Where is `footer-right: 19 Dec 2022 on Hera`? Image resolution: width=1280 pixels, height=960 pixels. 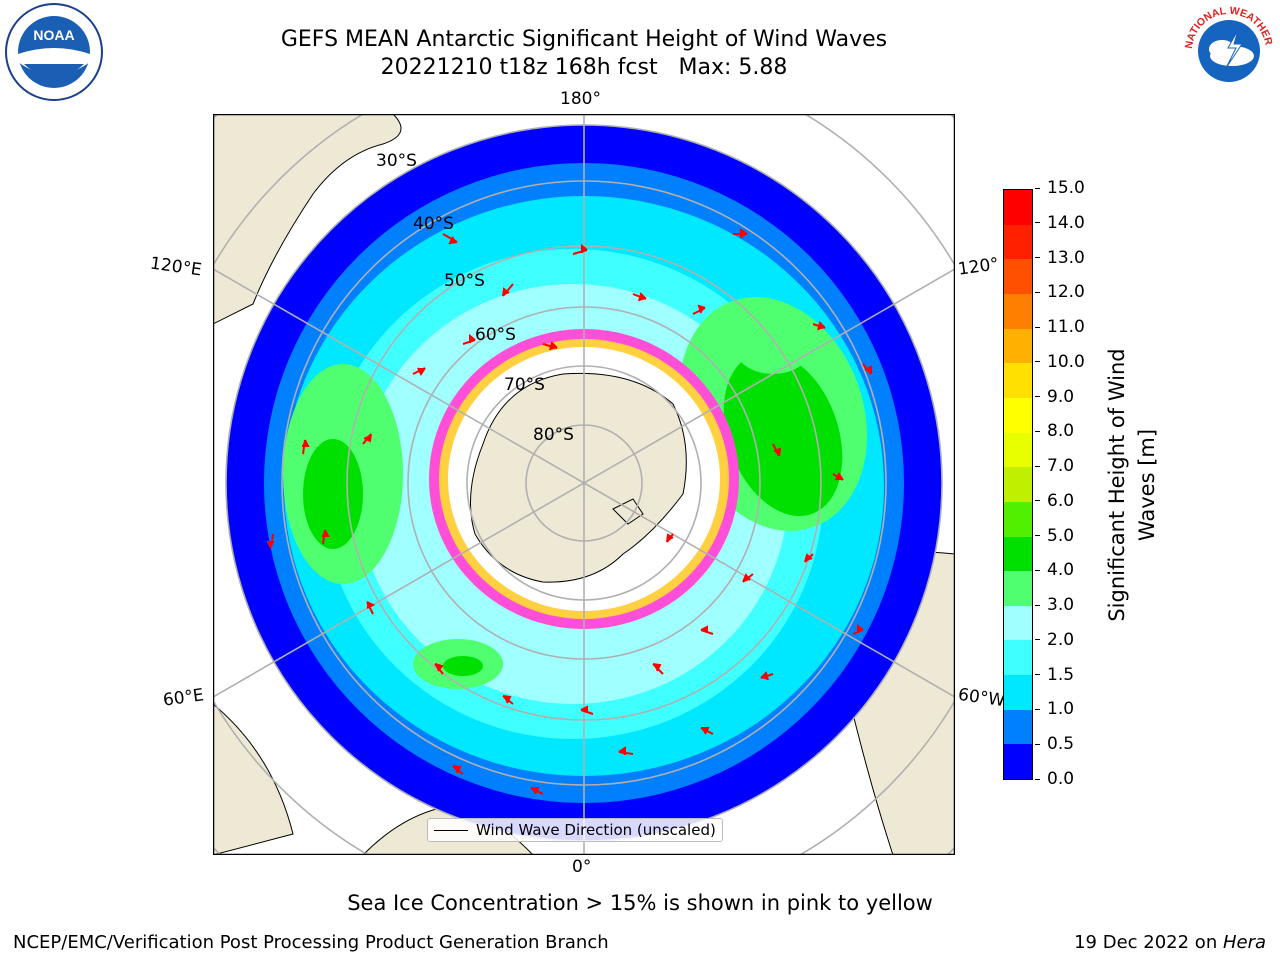 footer-right: 19 Dec 2022 on Hera is located at coordinates (1170, 942).